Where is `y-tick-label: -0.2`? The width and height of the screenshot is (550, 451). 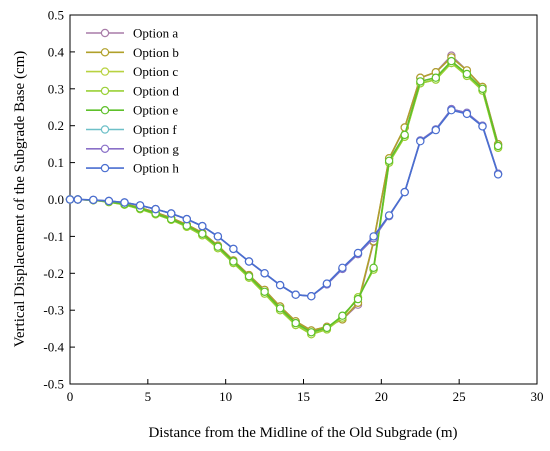 y-tick-label: -0.2 is located at coordinates (53, 273).